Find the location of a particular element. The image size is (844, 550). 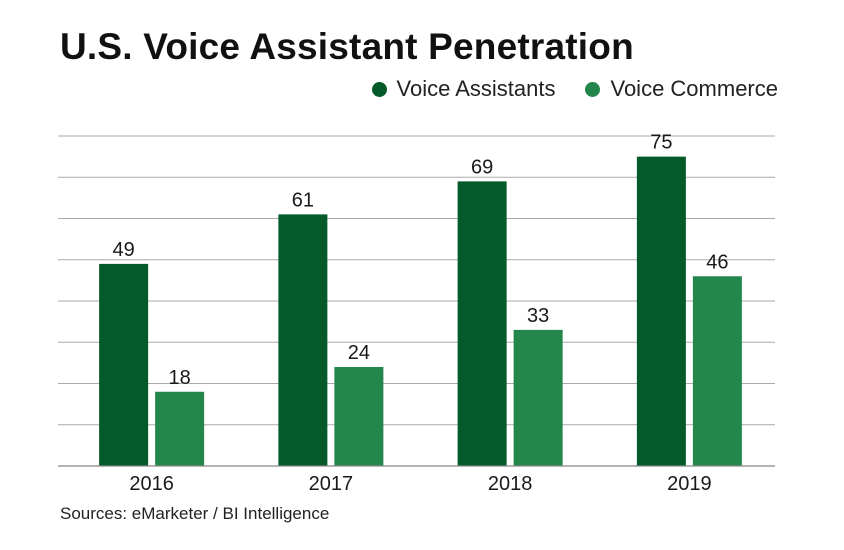

bar-voice-assistants-2017 is located at coordinates (303, 340).